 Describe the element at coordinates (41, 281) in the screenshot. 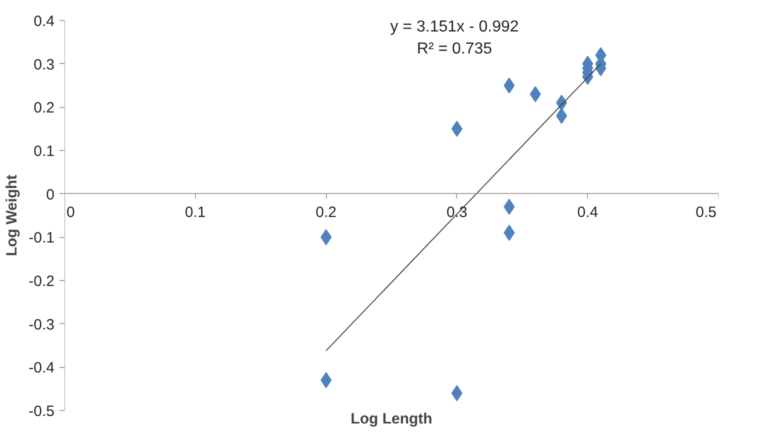

I see `y-tick-label: -0.2` at that location.